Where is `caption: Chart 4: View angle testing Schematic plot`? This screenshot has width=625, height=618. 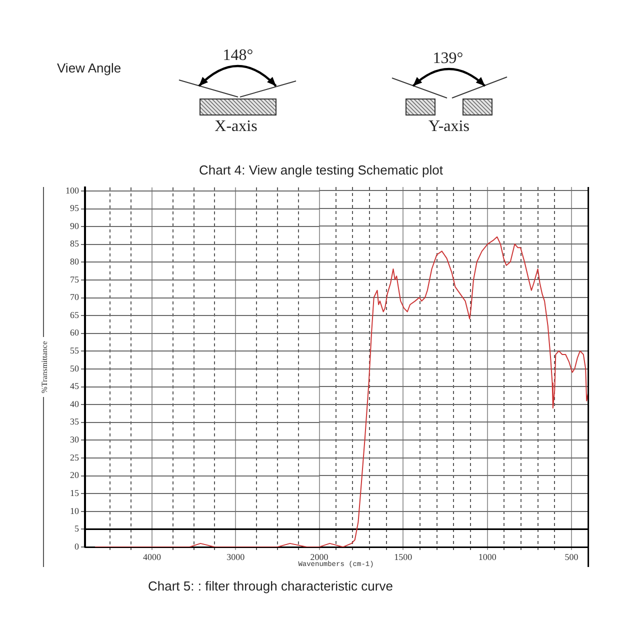 caption: Chart 4: View angle testing Schematic plot is located at coordinates (321, 170).